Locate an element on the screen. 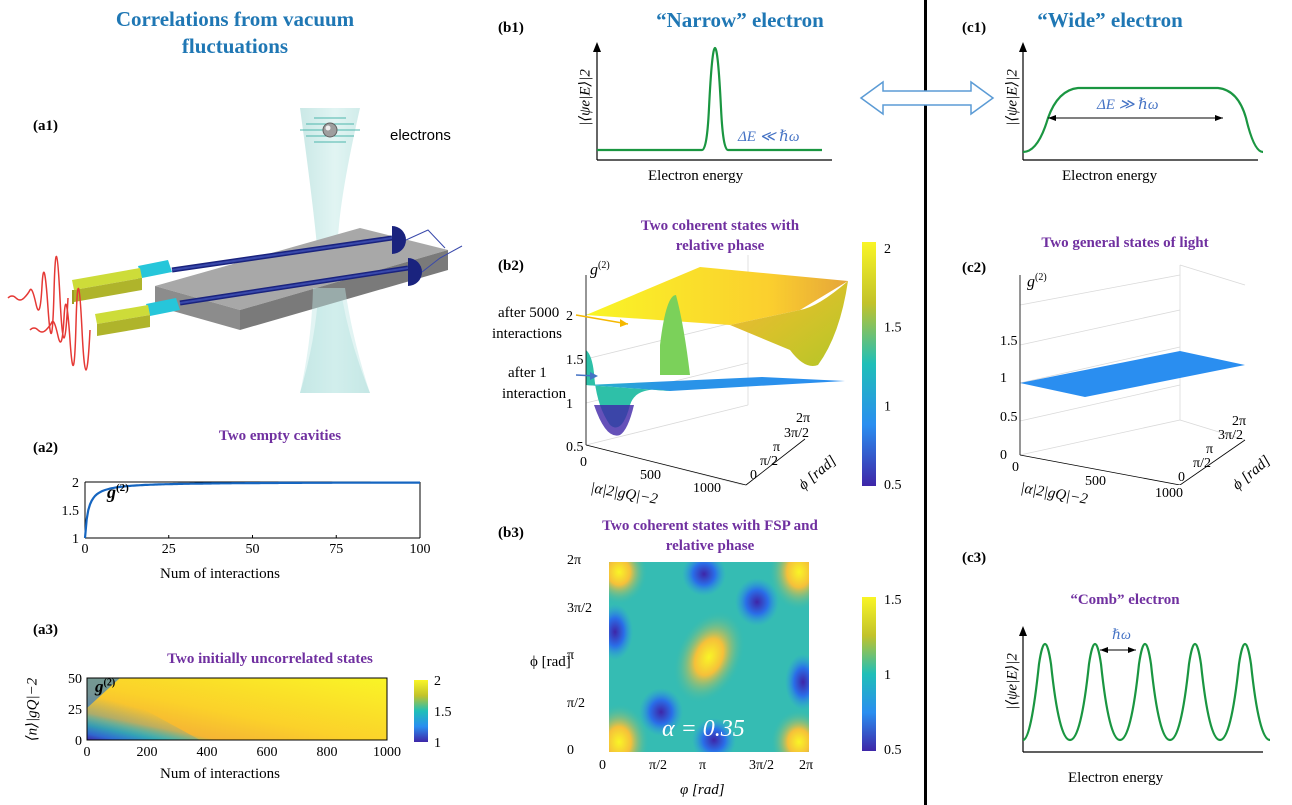  b1-ylabel: |⟨ψe|E⟩|2 is located at coordinates (585, 97).